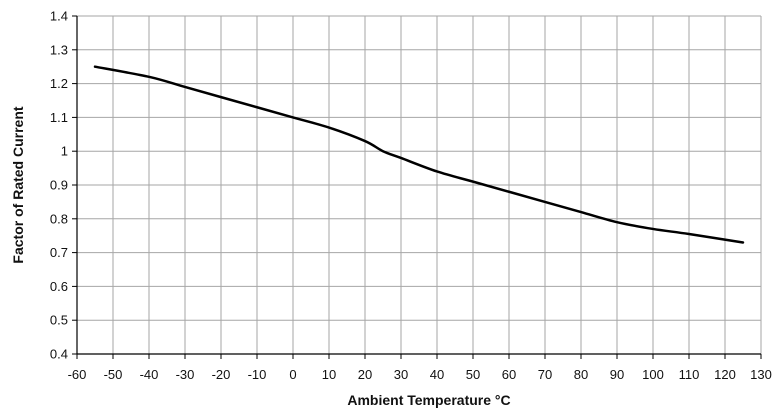 Image resolution: width=775 pixels, height=419 pixels. Describe the element at coordinates (617, 374) in the screenshot. I see `x-tick-label: 90` at that location.